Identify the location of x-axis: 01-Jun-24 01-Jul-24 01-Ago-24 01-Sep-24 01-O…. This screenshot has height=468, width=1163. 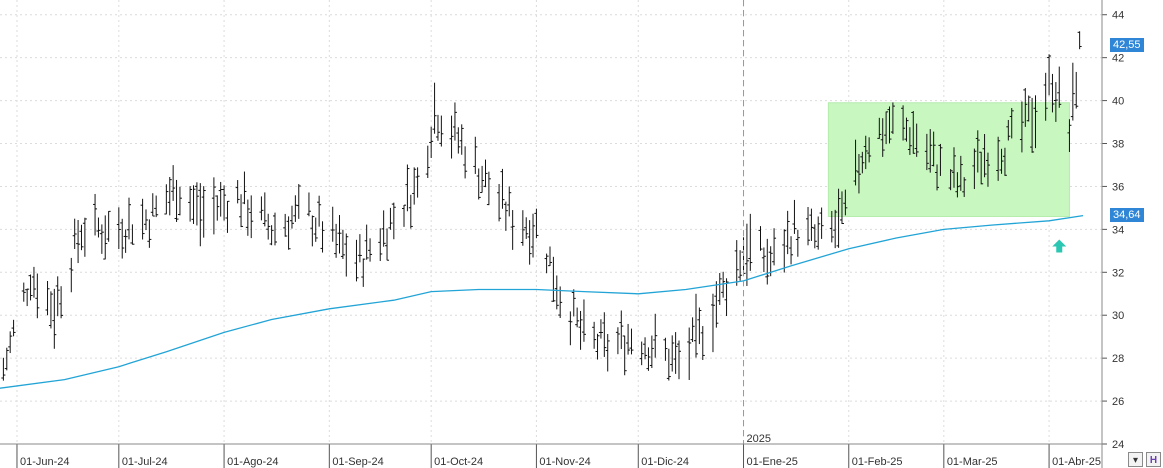
(558, 456).